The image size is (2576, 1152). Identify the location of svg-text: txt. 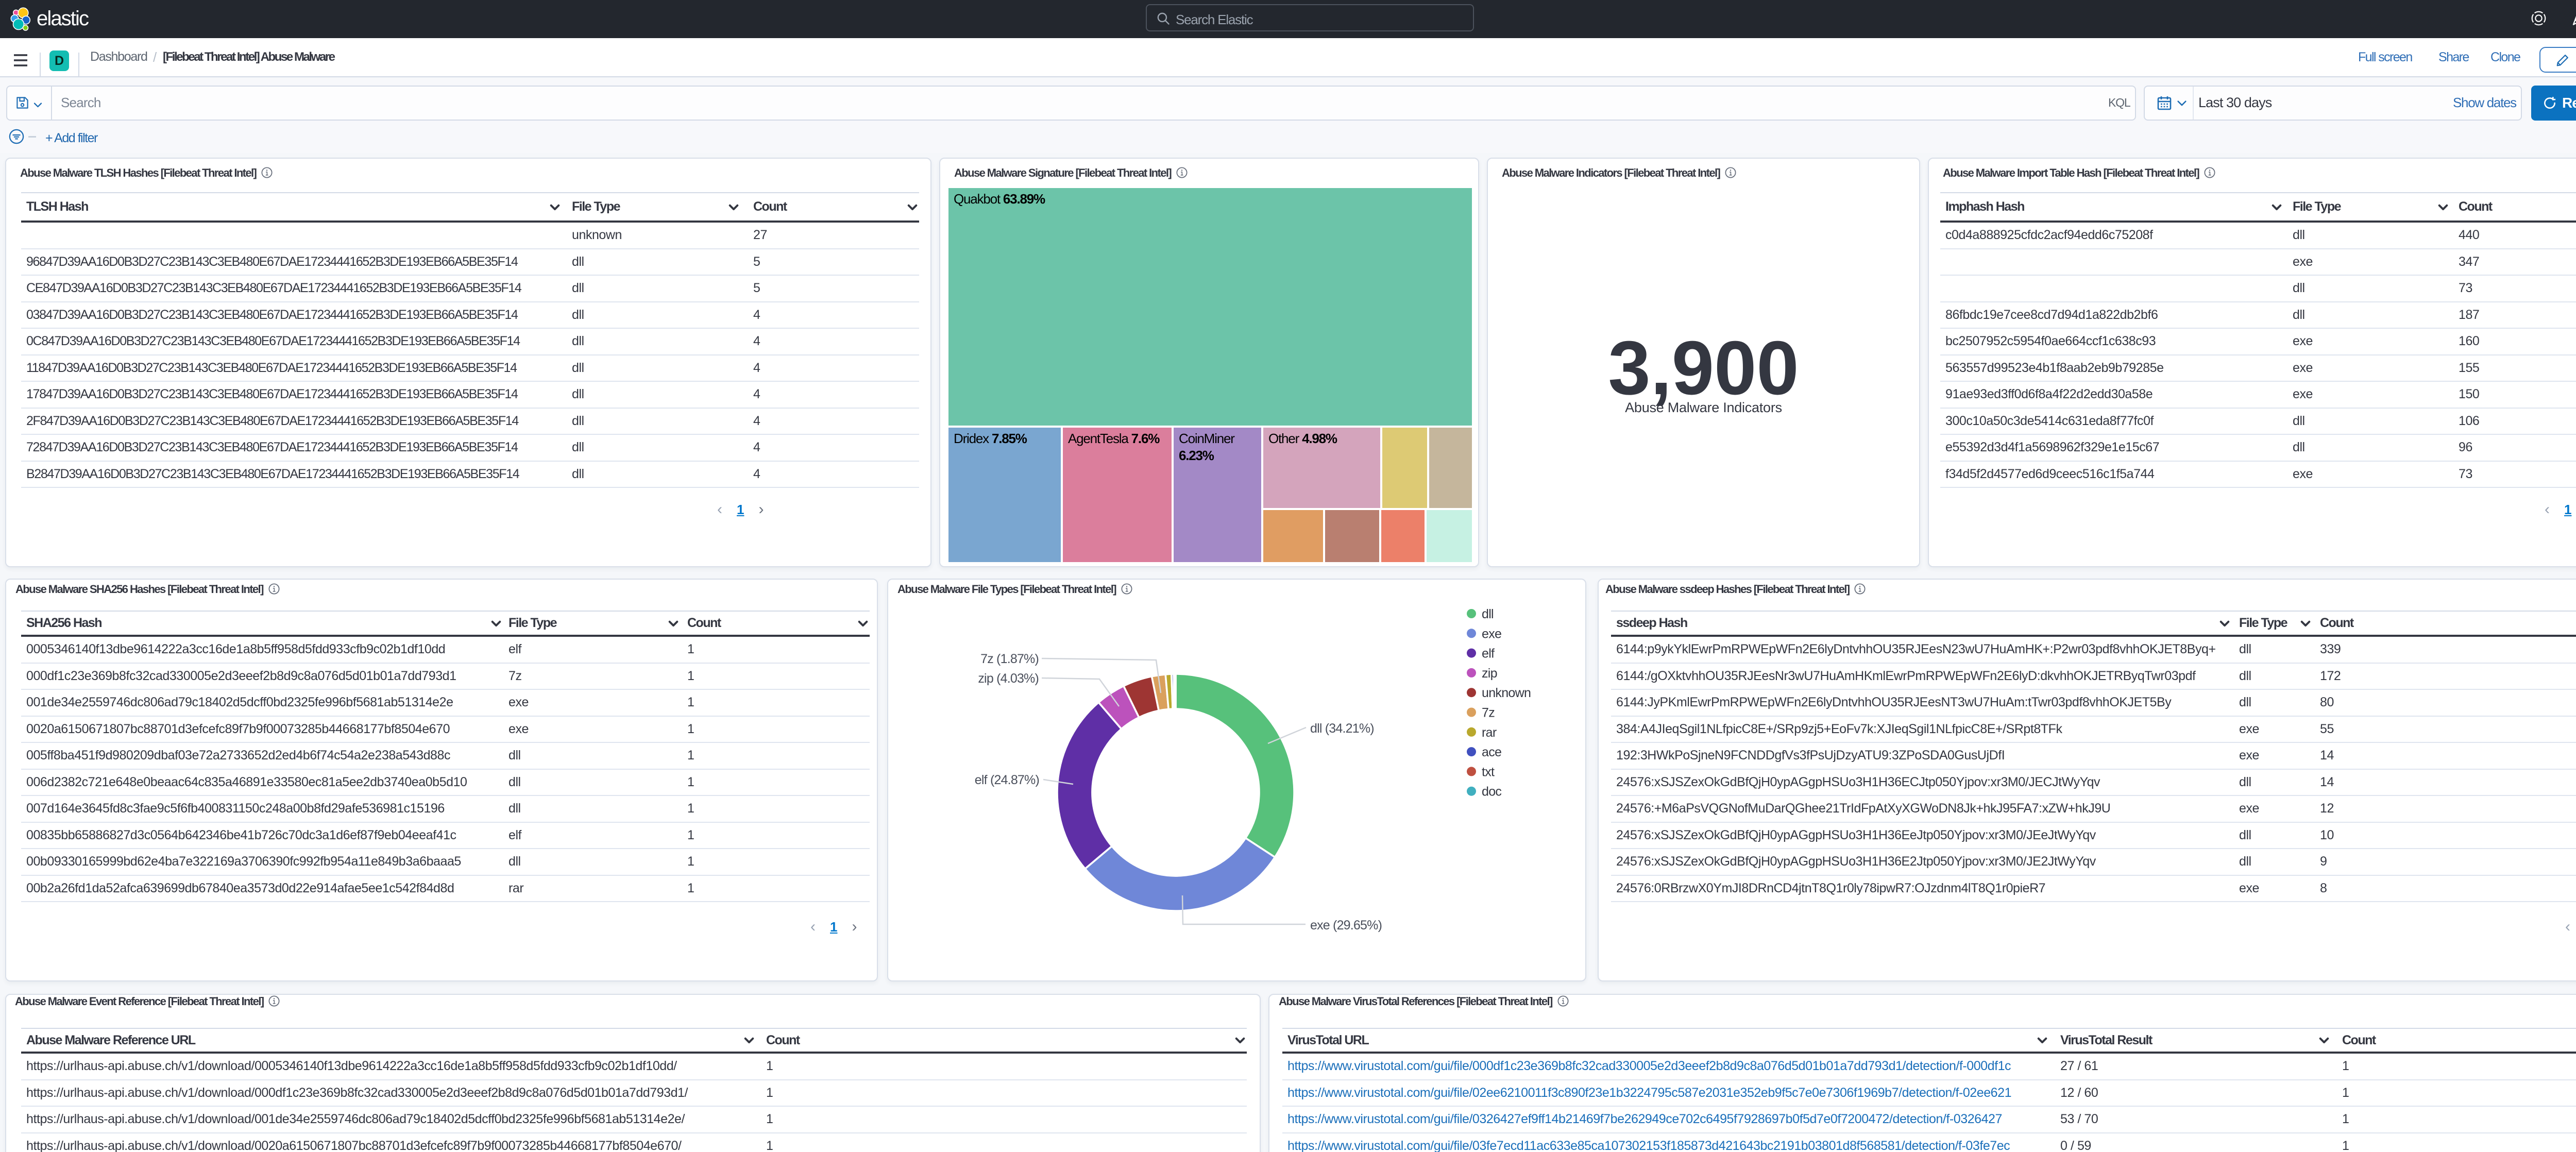
(1489, 772).